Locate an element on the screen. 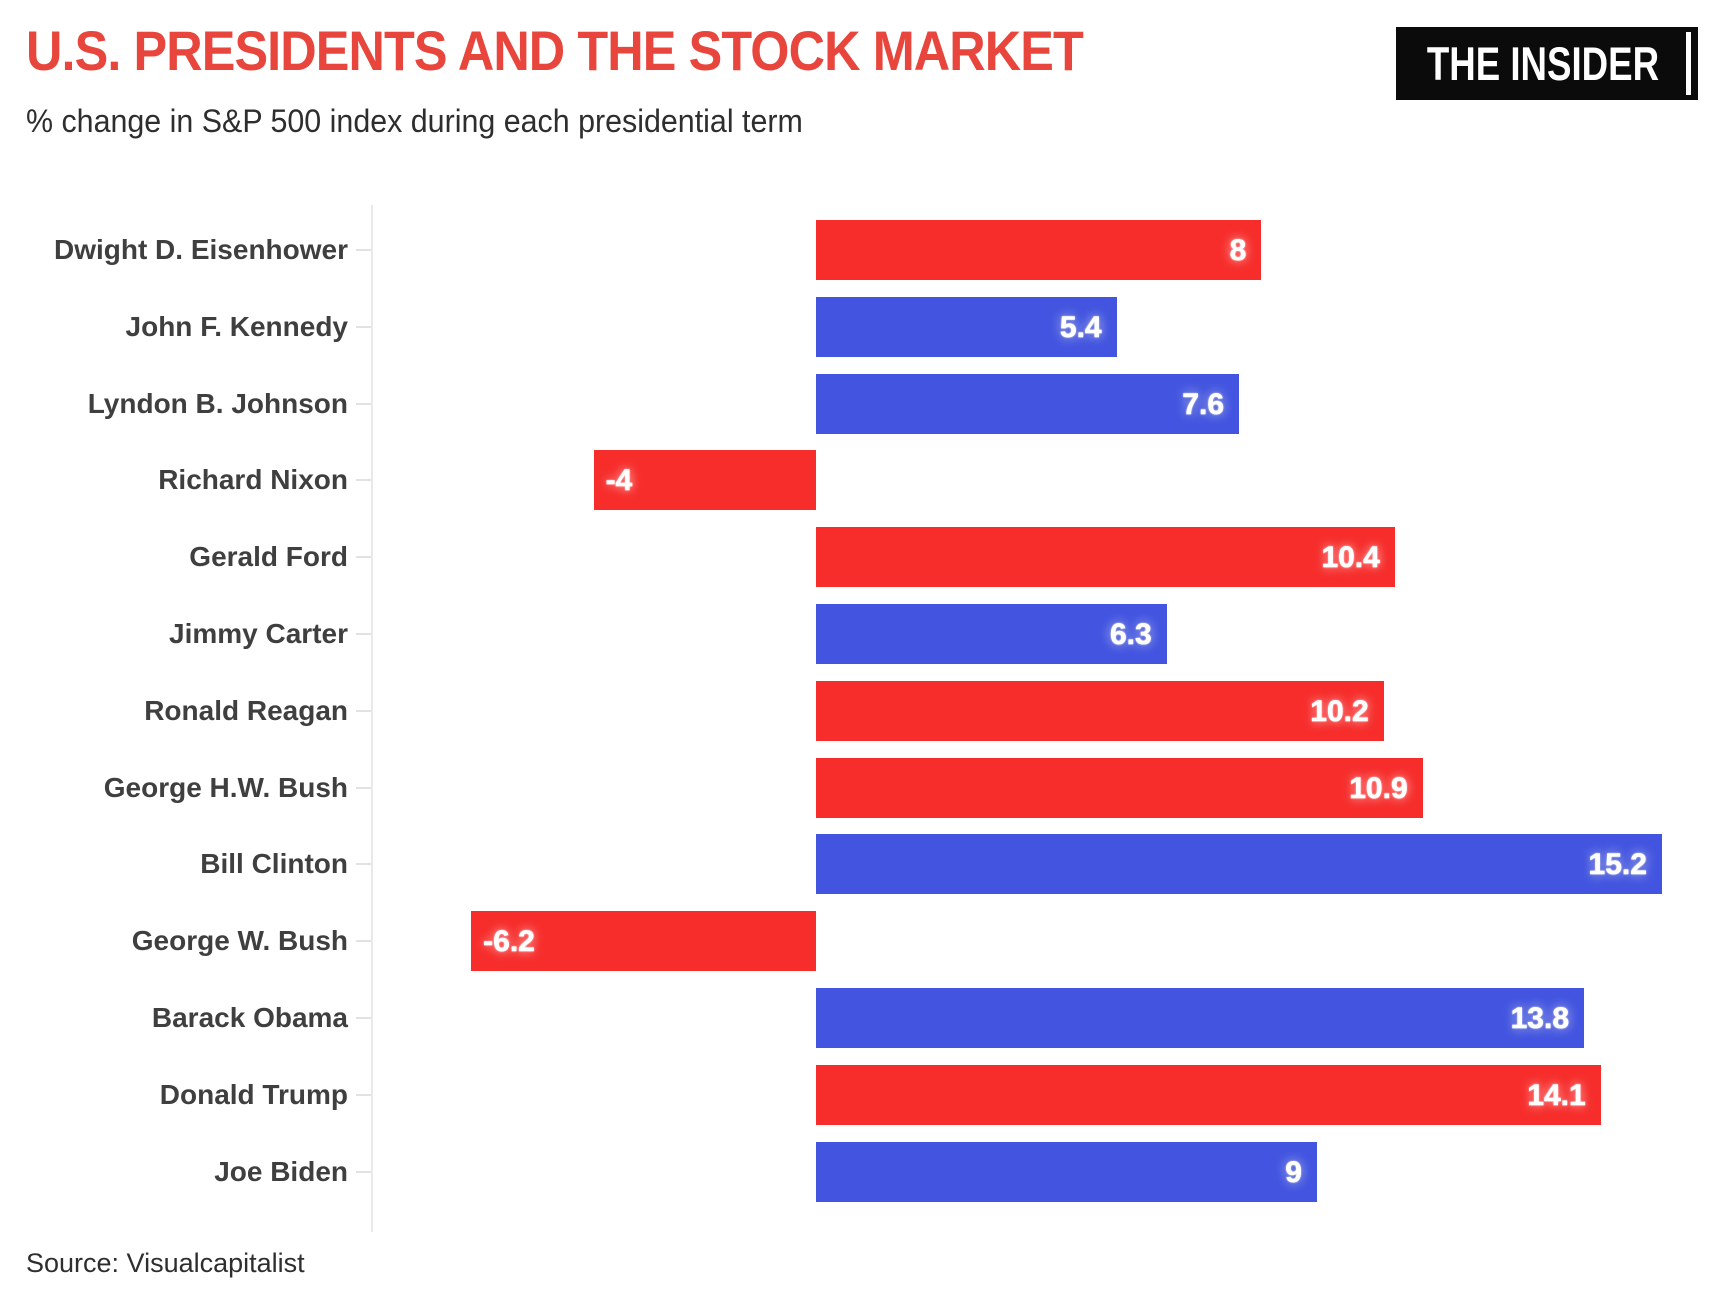  category-label: Joe Biden is located at coordinates (281, 1171).